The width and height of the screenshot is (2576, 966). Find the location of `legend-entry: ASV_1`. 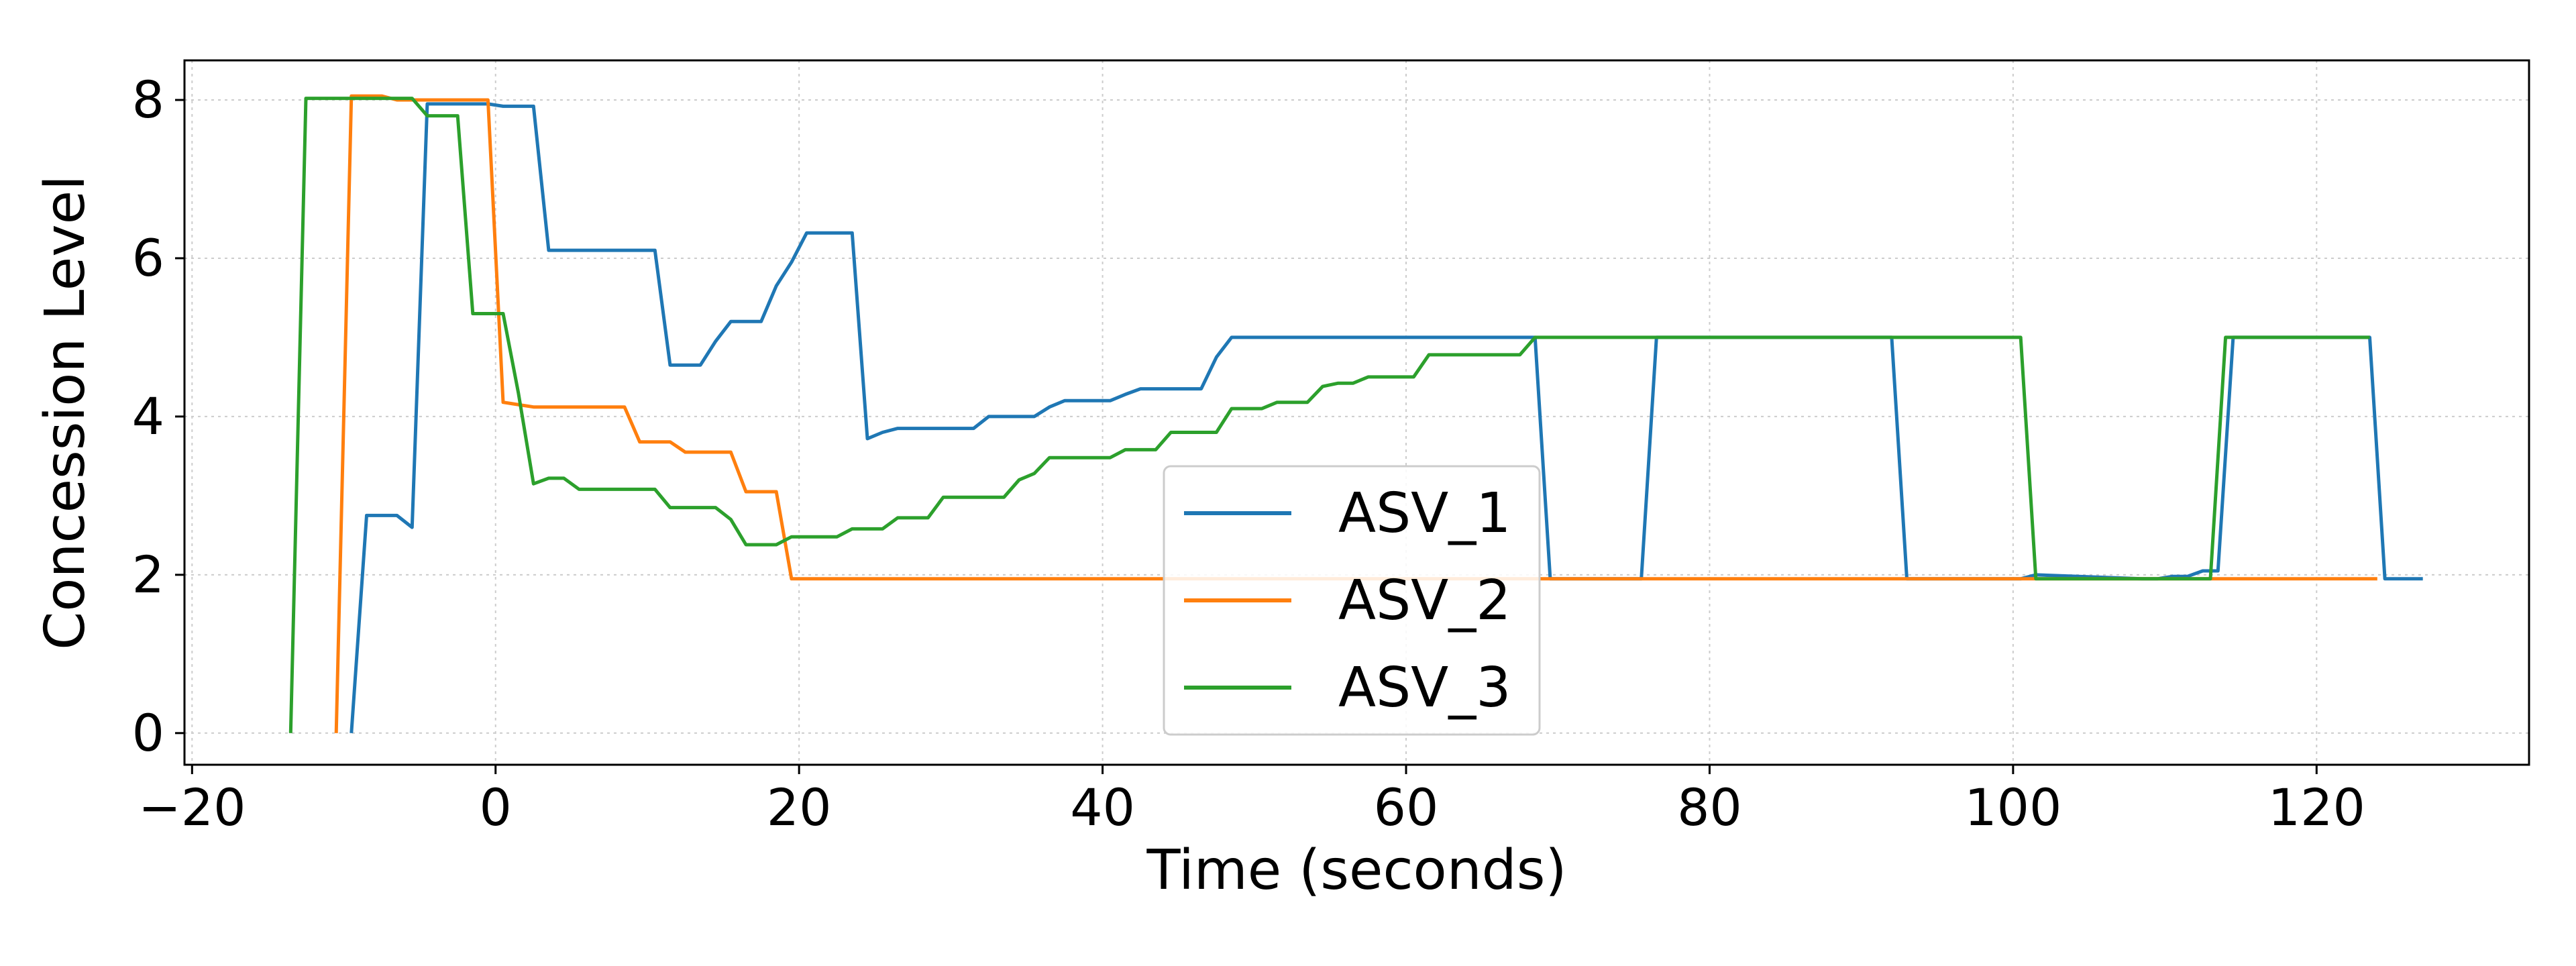

legend-entry: ASV_1 is located at coordinates (1424, 513).